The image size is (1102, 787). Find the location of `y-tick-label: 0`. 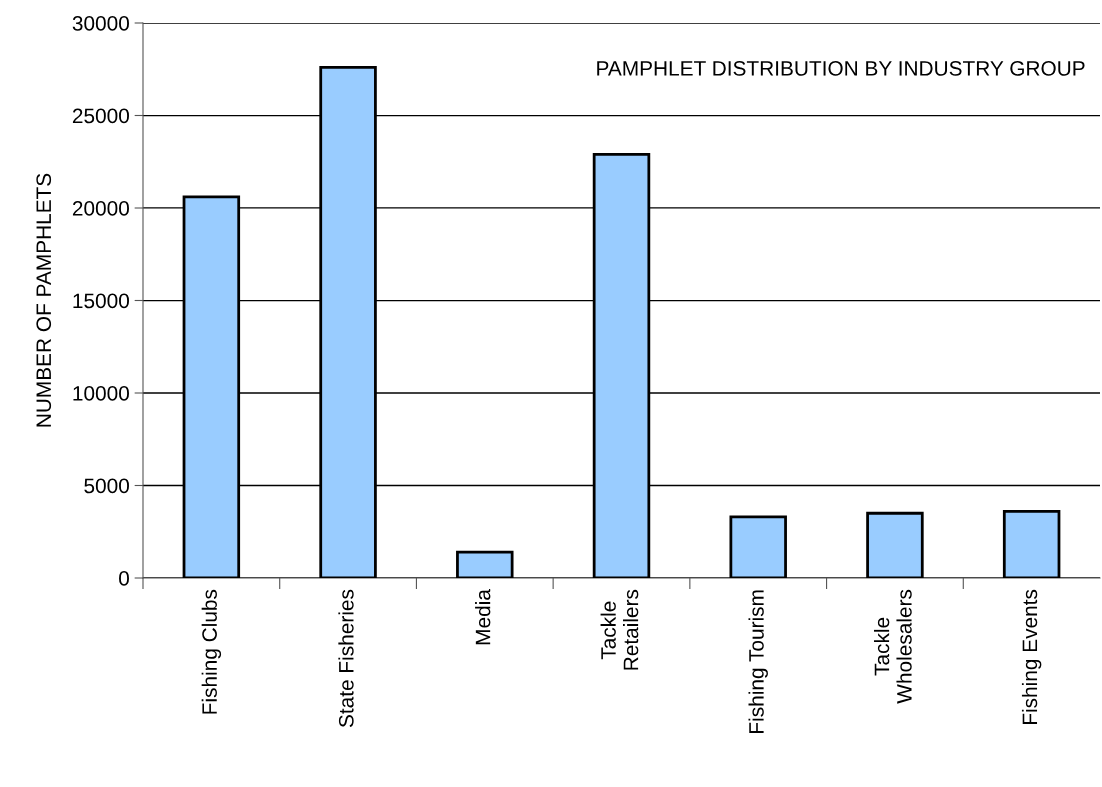

y-tick-label: 0 is located at coordinates (124, 578).